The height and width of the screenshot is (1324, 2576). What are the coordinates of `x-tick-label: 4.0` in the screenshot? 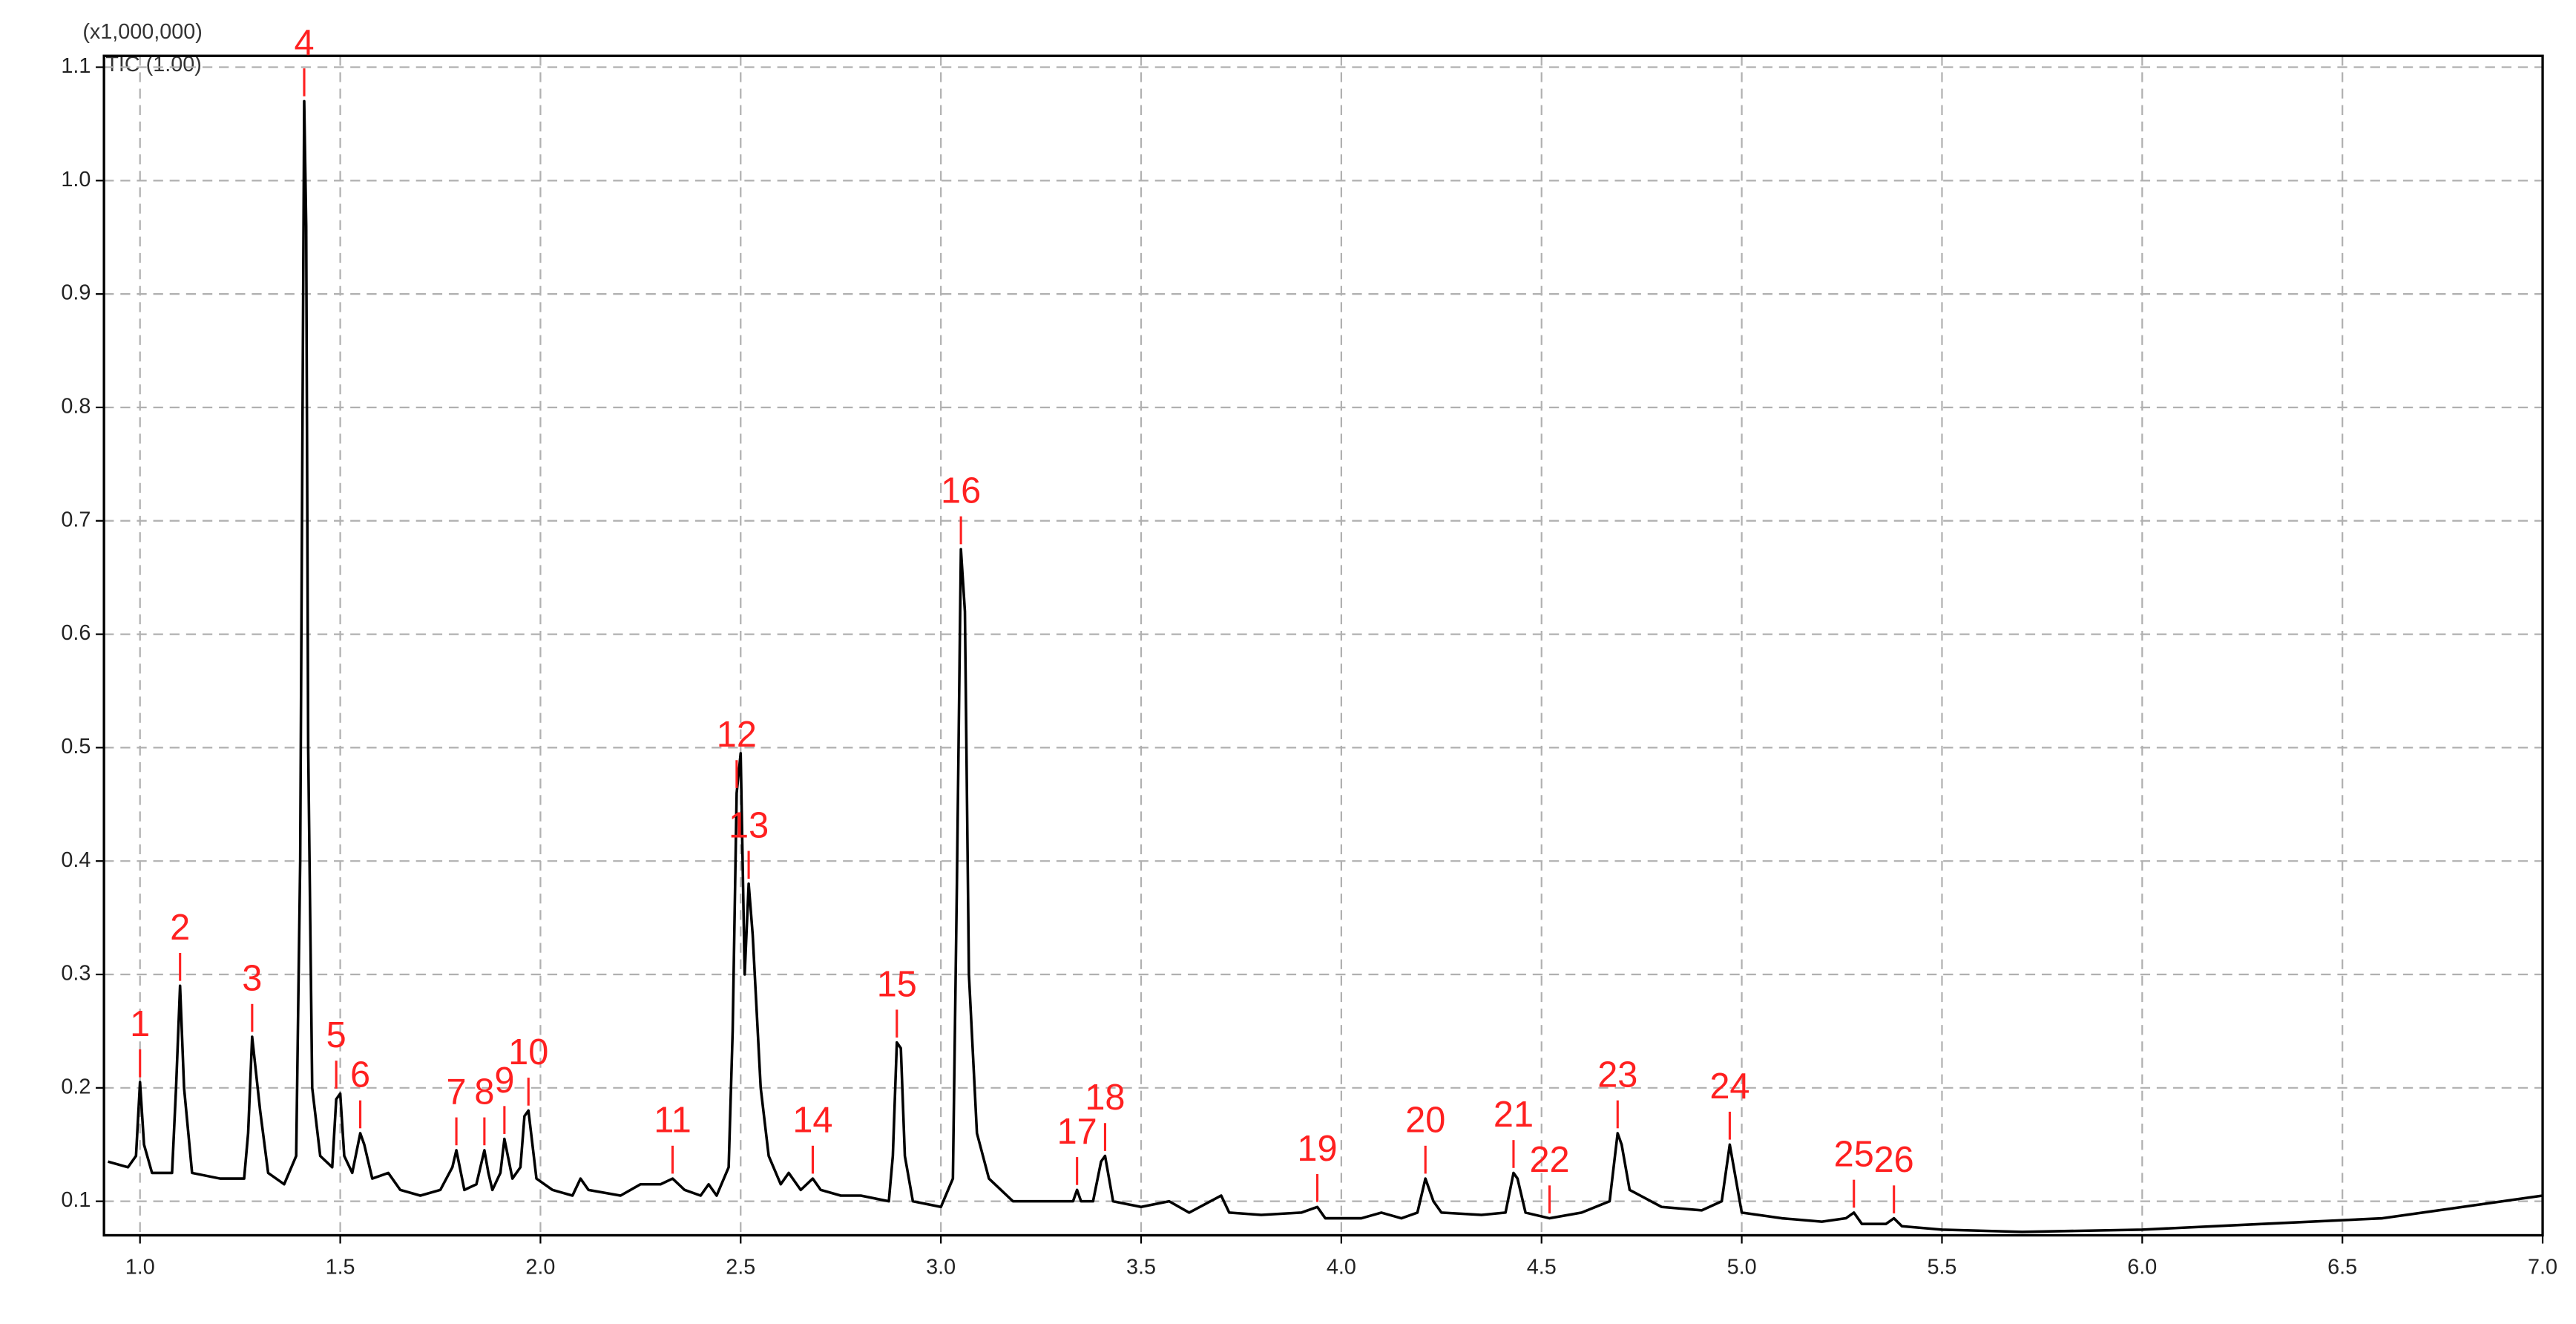 It's located at (1341, 1267).